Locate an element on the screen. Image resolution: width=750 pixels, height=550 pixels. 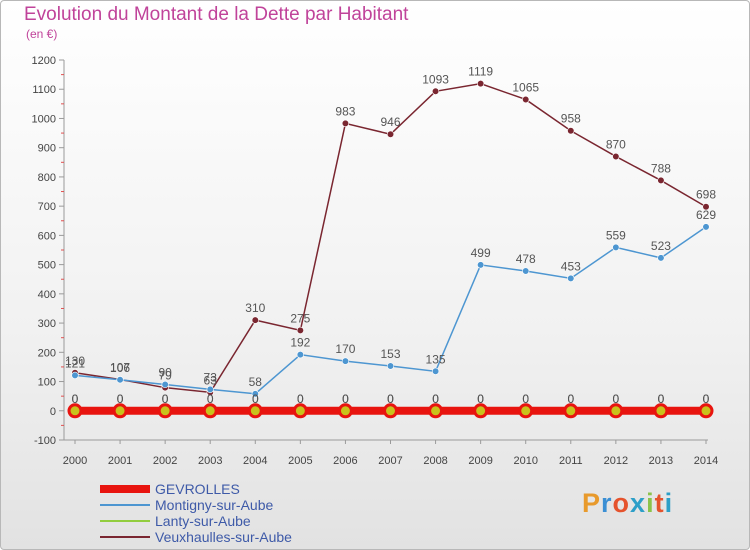
series-veuxhaulles-sur-aube-data-label: 1065 is located at coordinates (525, 87).